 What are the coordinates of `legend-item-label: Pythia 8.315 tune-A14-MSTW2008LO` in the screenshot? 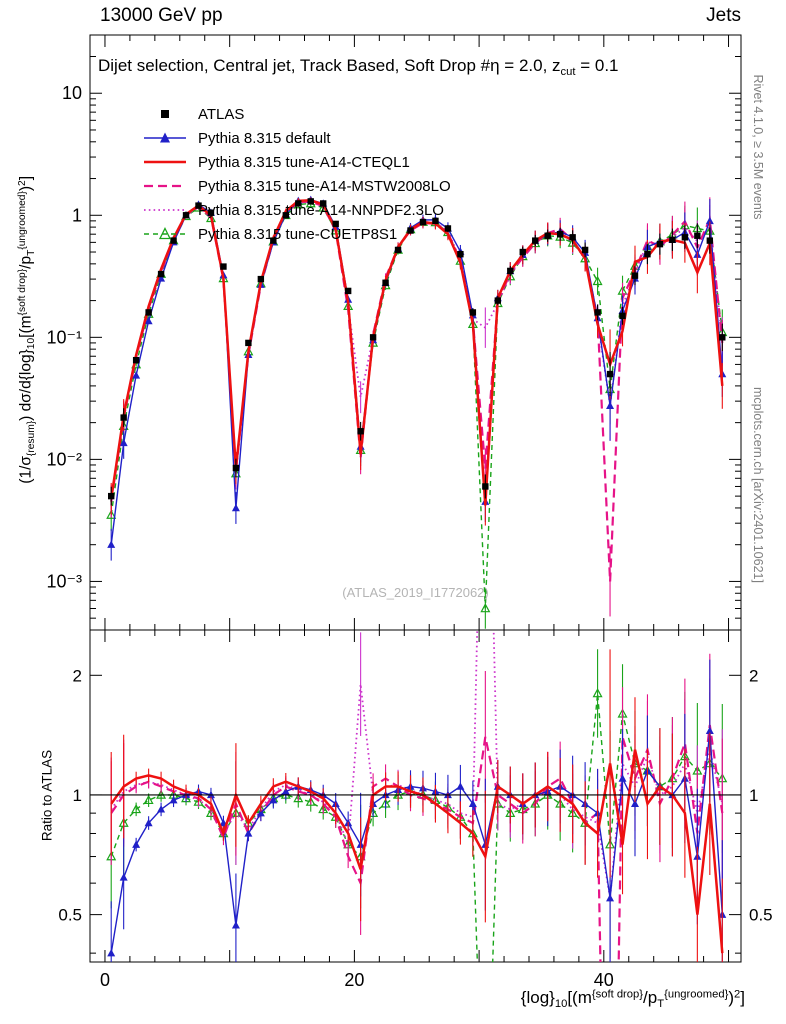 It's located at (324, 186).